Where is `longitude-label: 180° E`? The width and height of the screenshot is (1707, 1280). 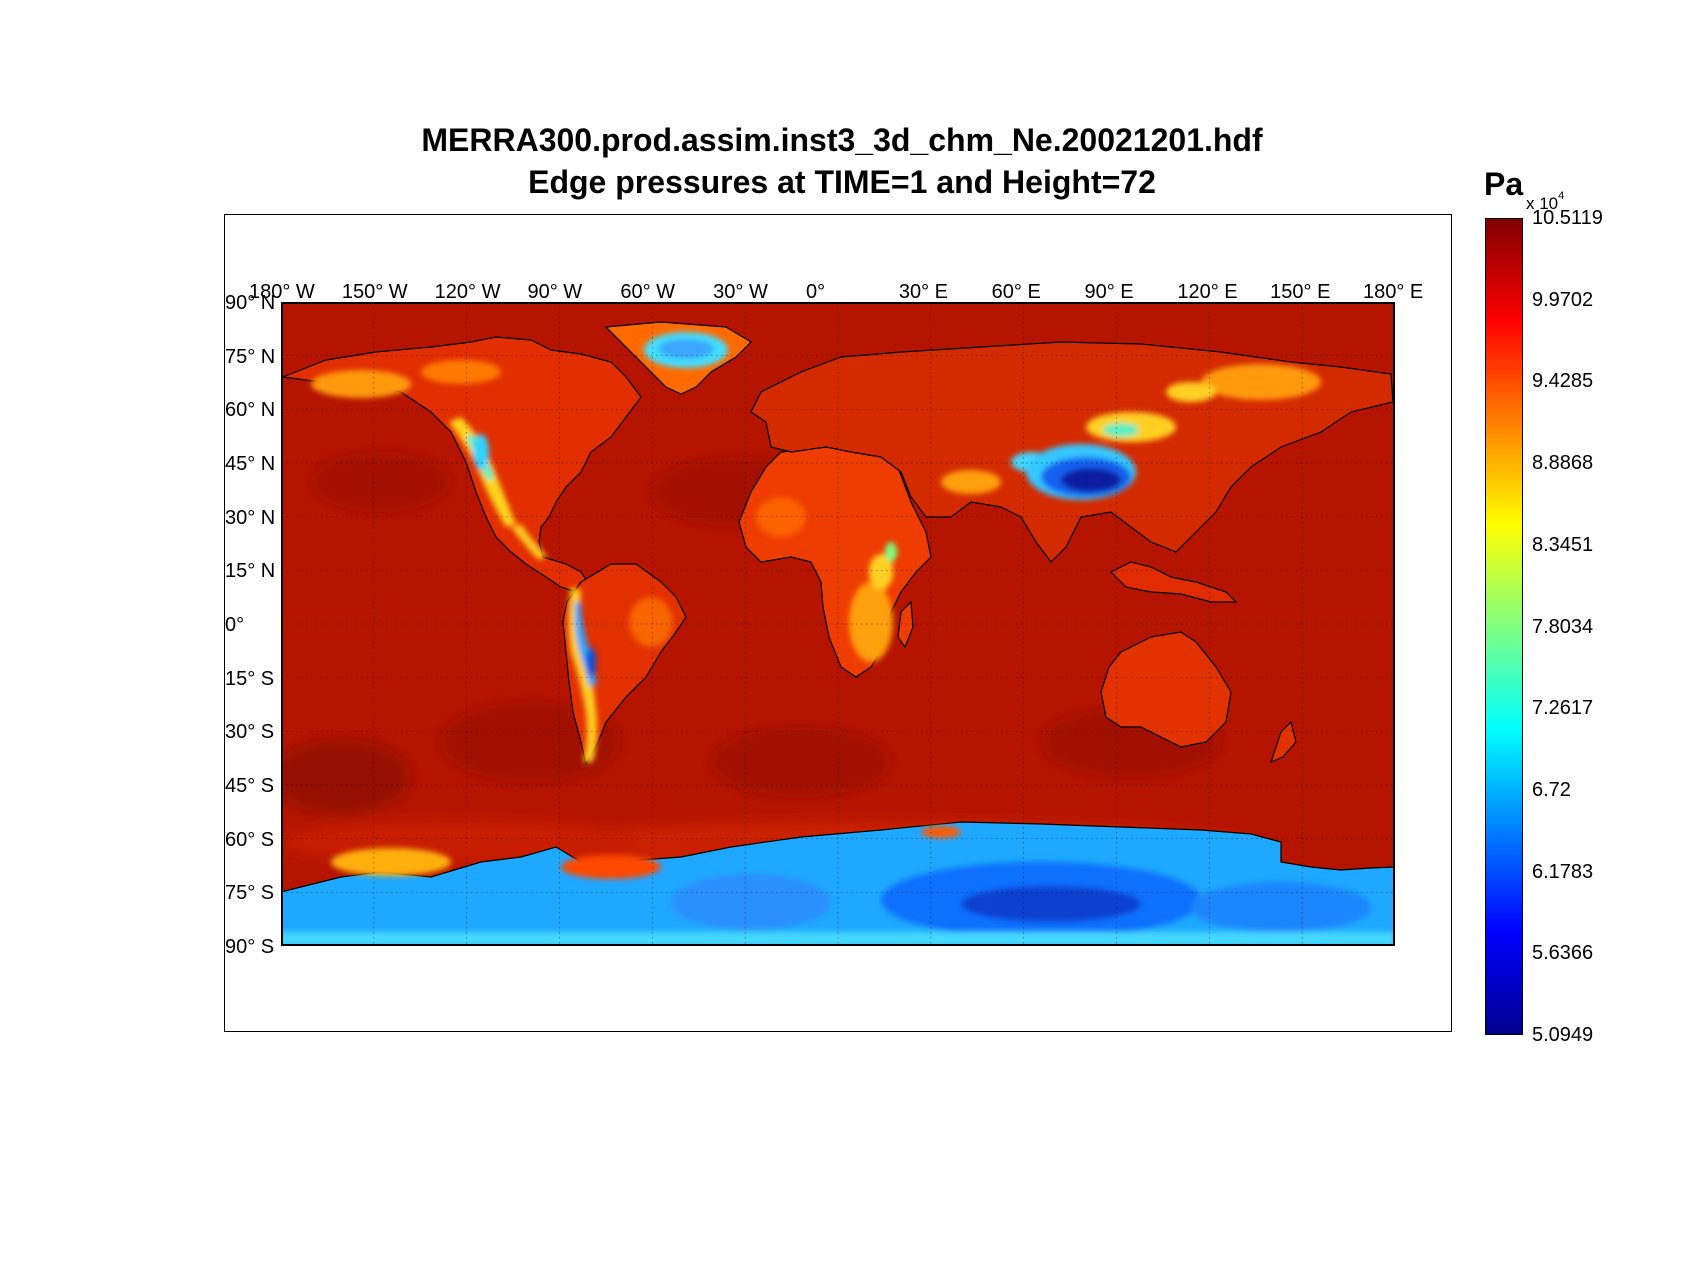 longitude-label: 180° E is located at coordinates (1393, 292).